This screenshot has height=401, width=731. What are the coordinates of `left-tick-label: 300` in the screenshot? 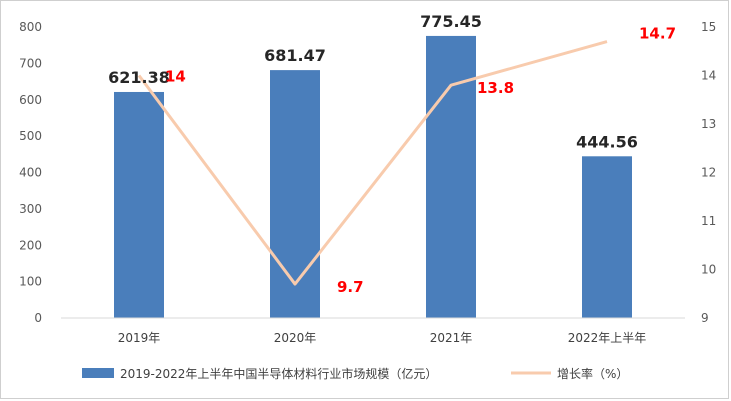 It's located at (30, 209).